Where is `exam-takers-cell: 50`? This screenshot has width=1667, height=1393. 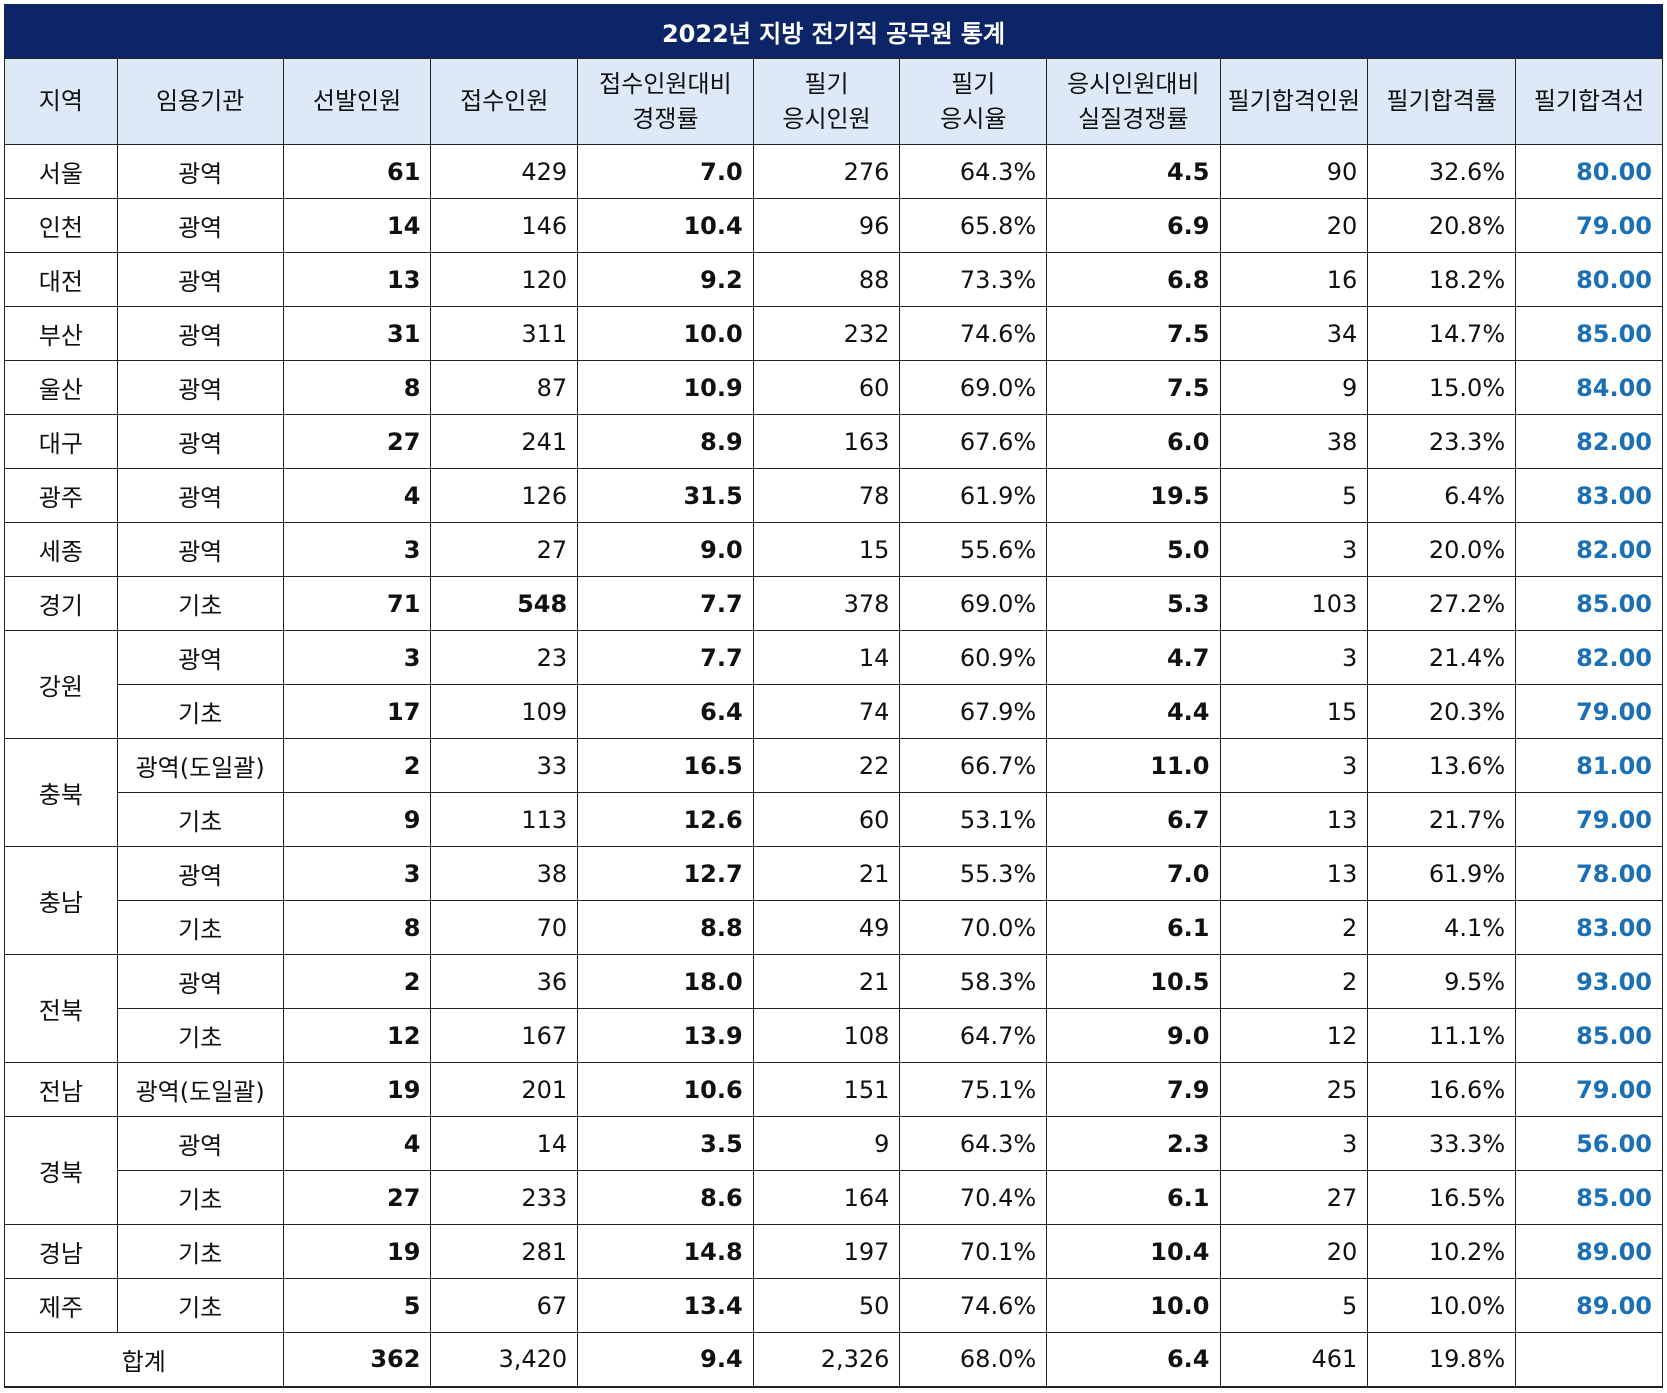
exam-takers-cell: 50 is located at coordinates (826, 1305).